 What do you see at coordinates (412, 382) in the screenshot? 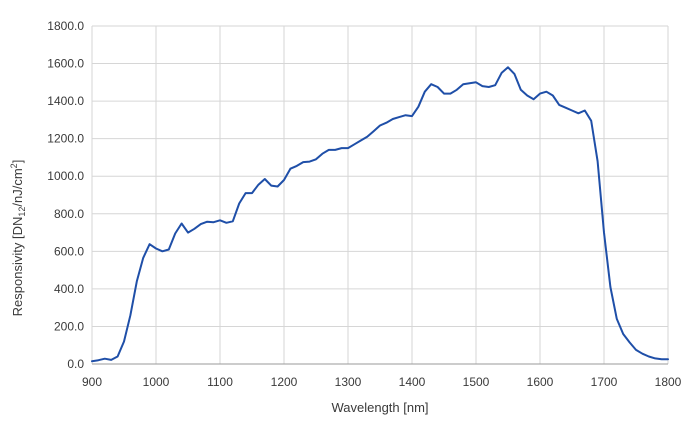
I see `x-tick-label: 1400` at bounding box center [412, 382].